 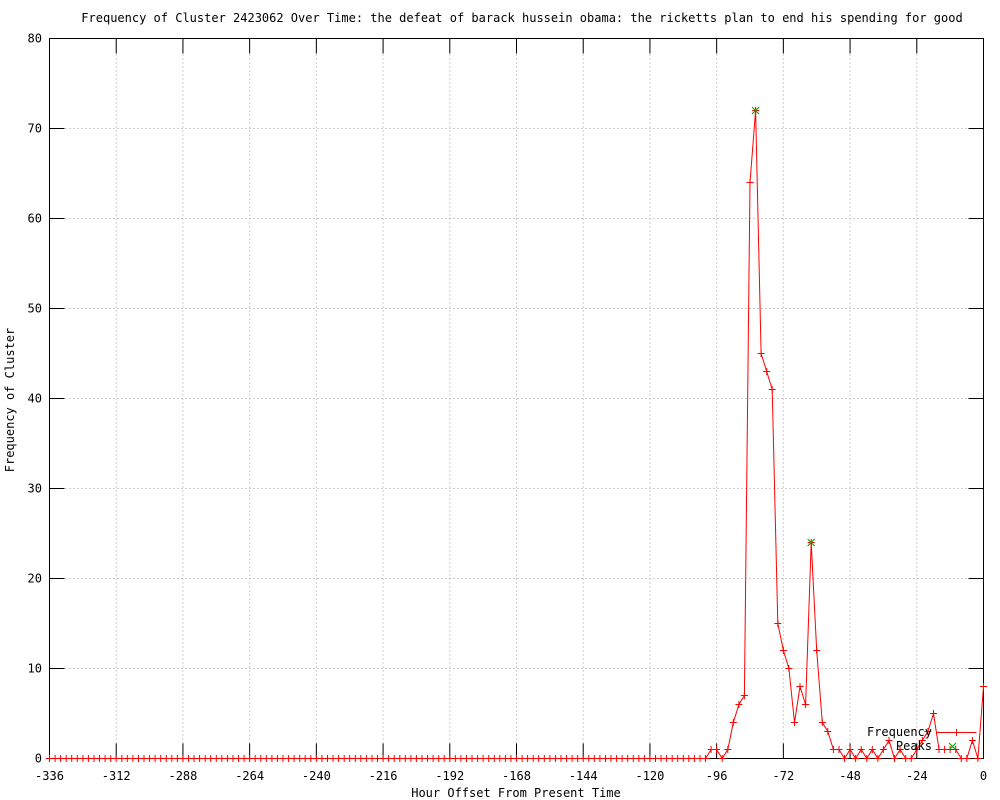 What do you see at coordinates (35, 39) in the screenshot?
I see `y-tick-label: 80` at bounding box center [35, 39].